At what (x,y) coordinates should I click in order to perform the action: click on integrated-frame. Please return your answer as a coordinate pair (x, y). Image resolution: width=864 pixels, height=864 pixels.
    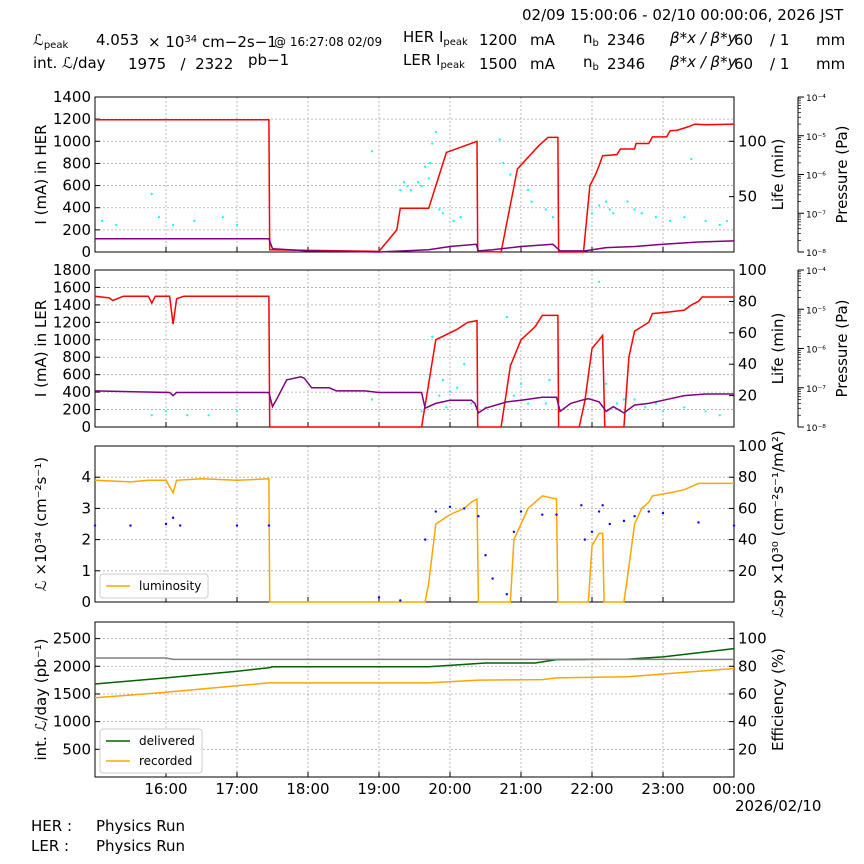
    Looking at the image, I should click on (414, 699).